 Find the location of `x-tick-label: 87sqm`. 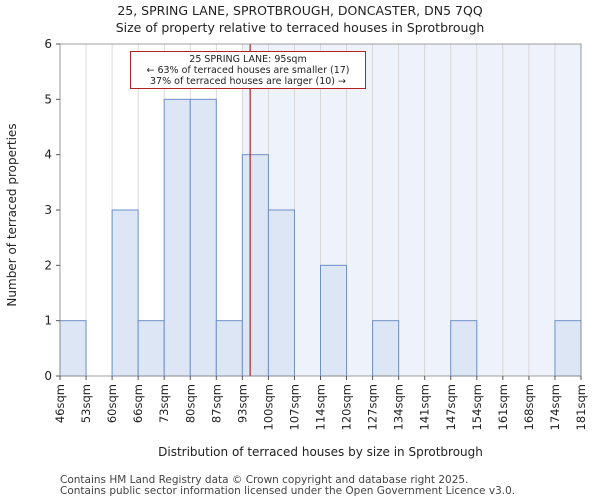

x-tick-label: 87sqm is located at coordinates (216, 403).